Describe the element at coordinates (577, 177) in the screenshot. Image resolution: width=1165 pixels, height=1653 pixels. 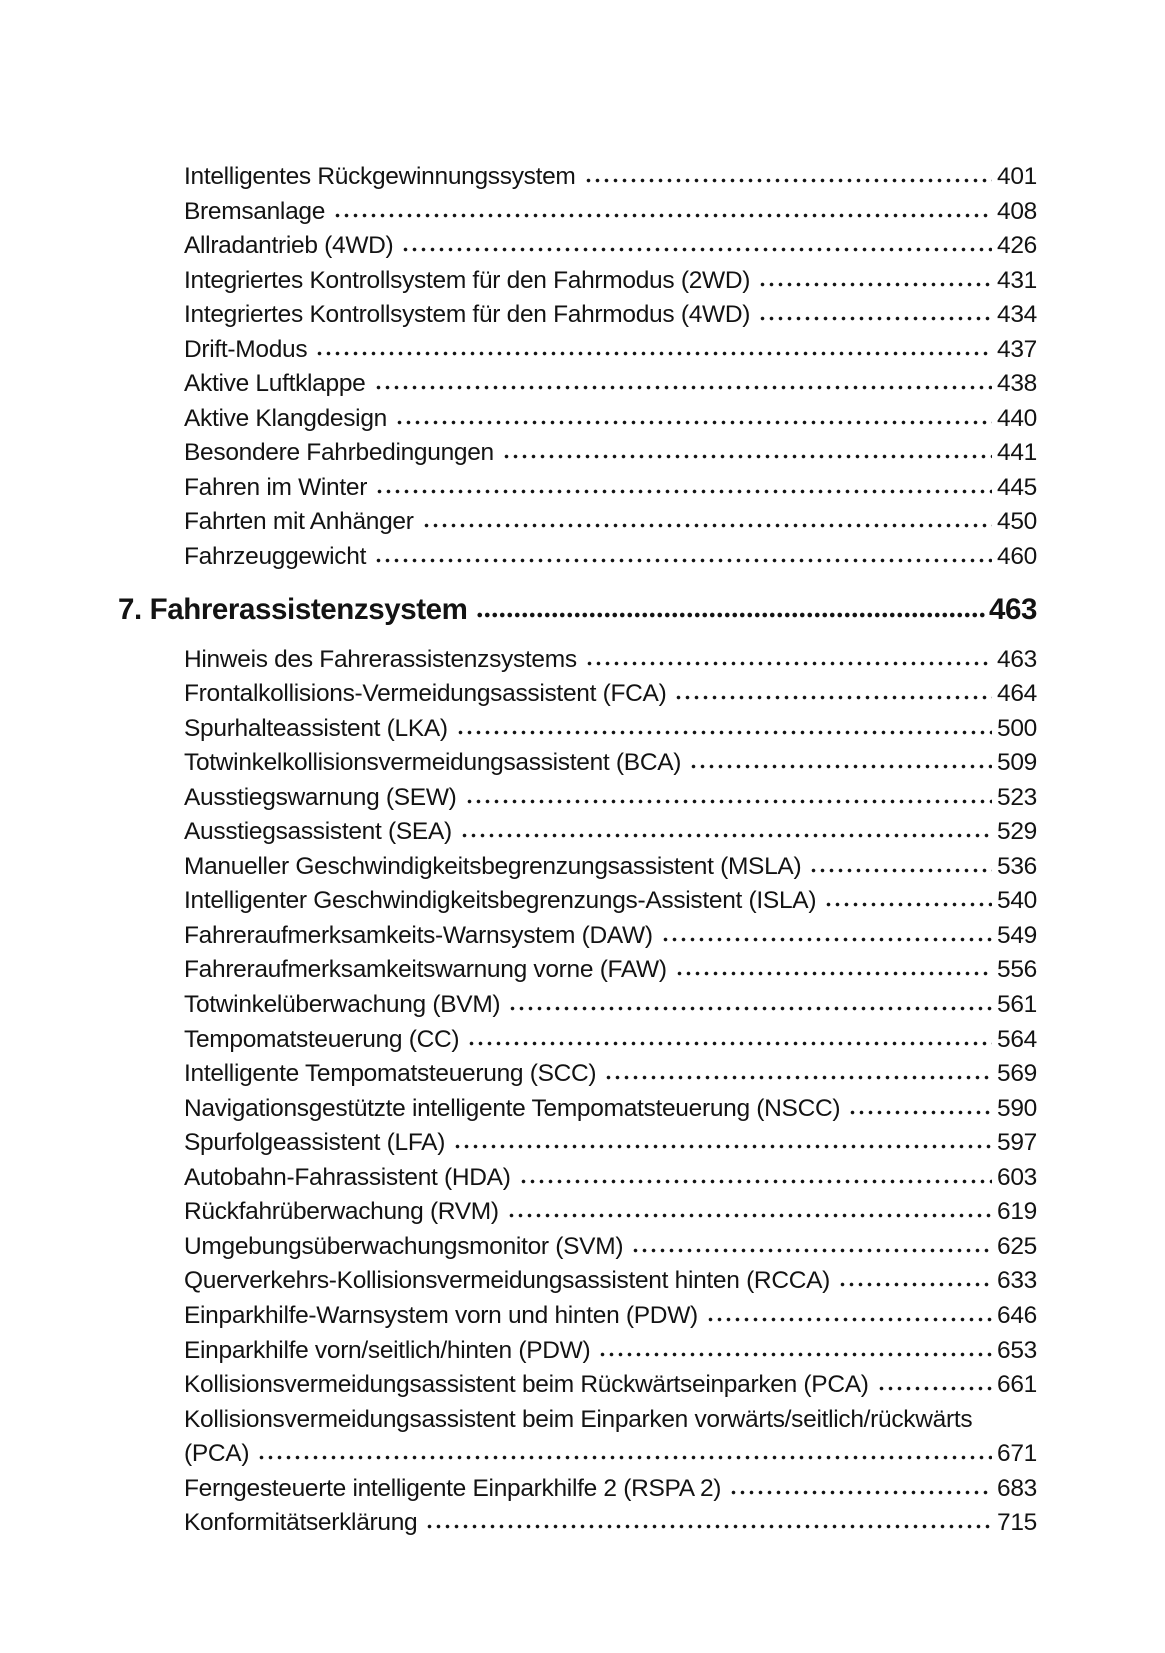
I see `toc-entry-row: Intelligentes Rückgewinnungssystem 401` at that location.